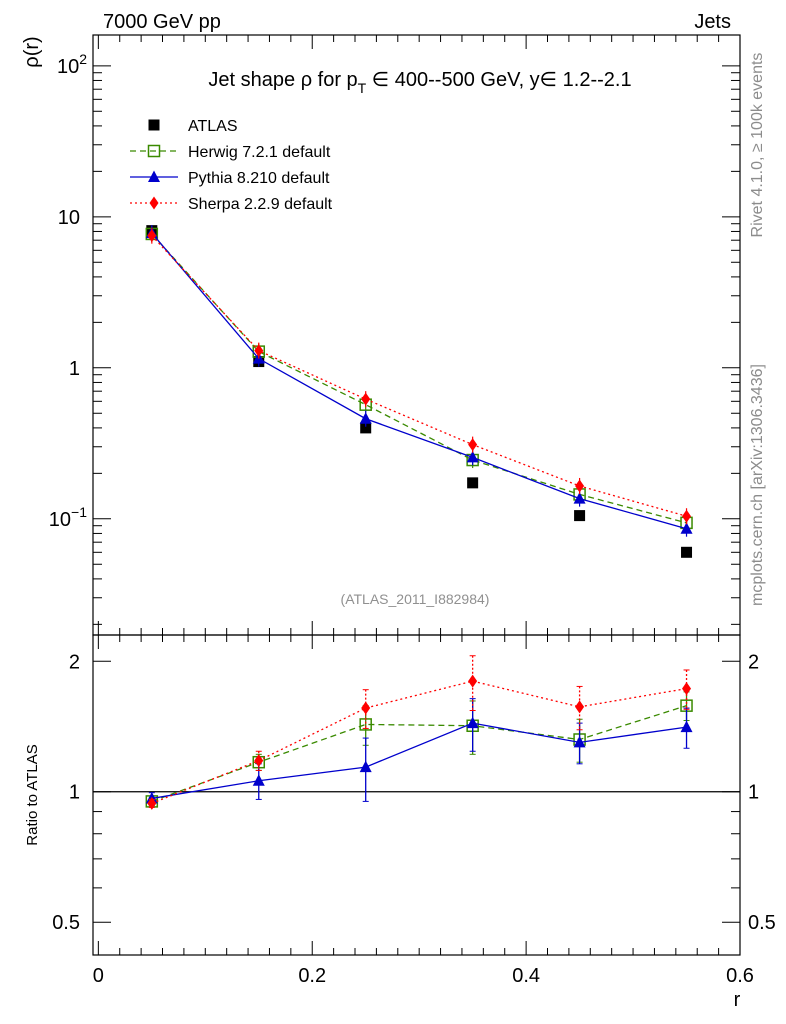  I want to click on y-tick-label-bottom-right: 0.5, so click(762, 923).